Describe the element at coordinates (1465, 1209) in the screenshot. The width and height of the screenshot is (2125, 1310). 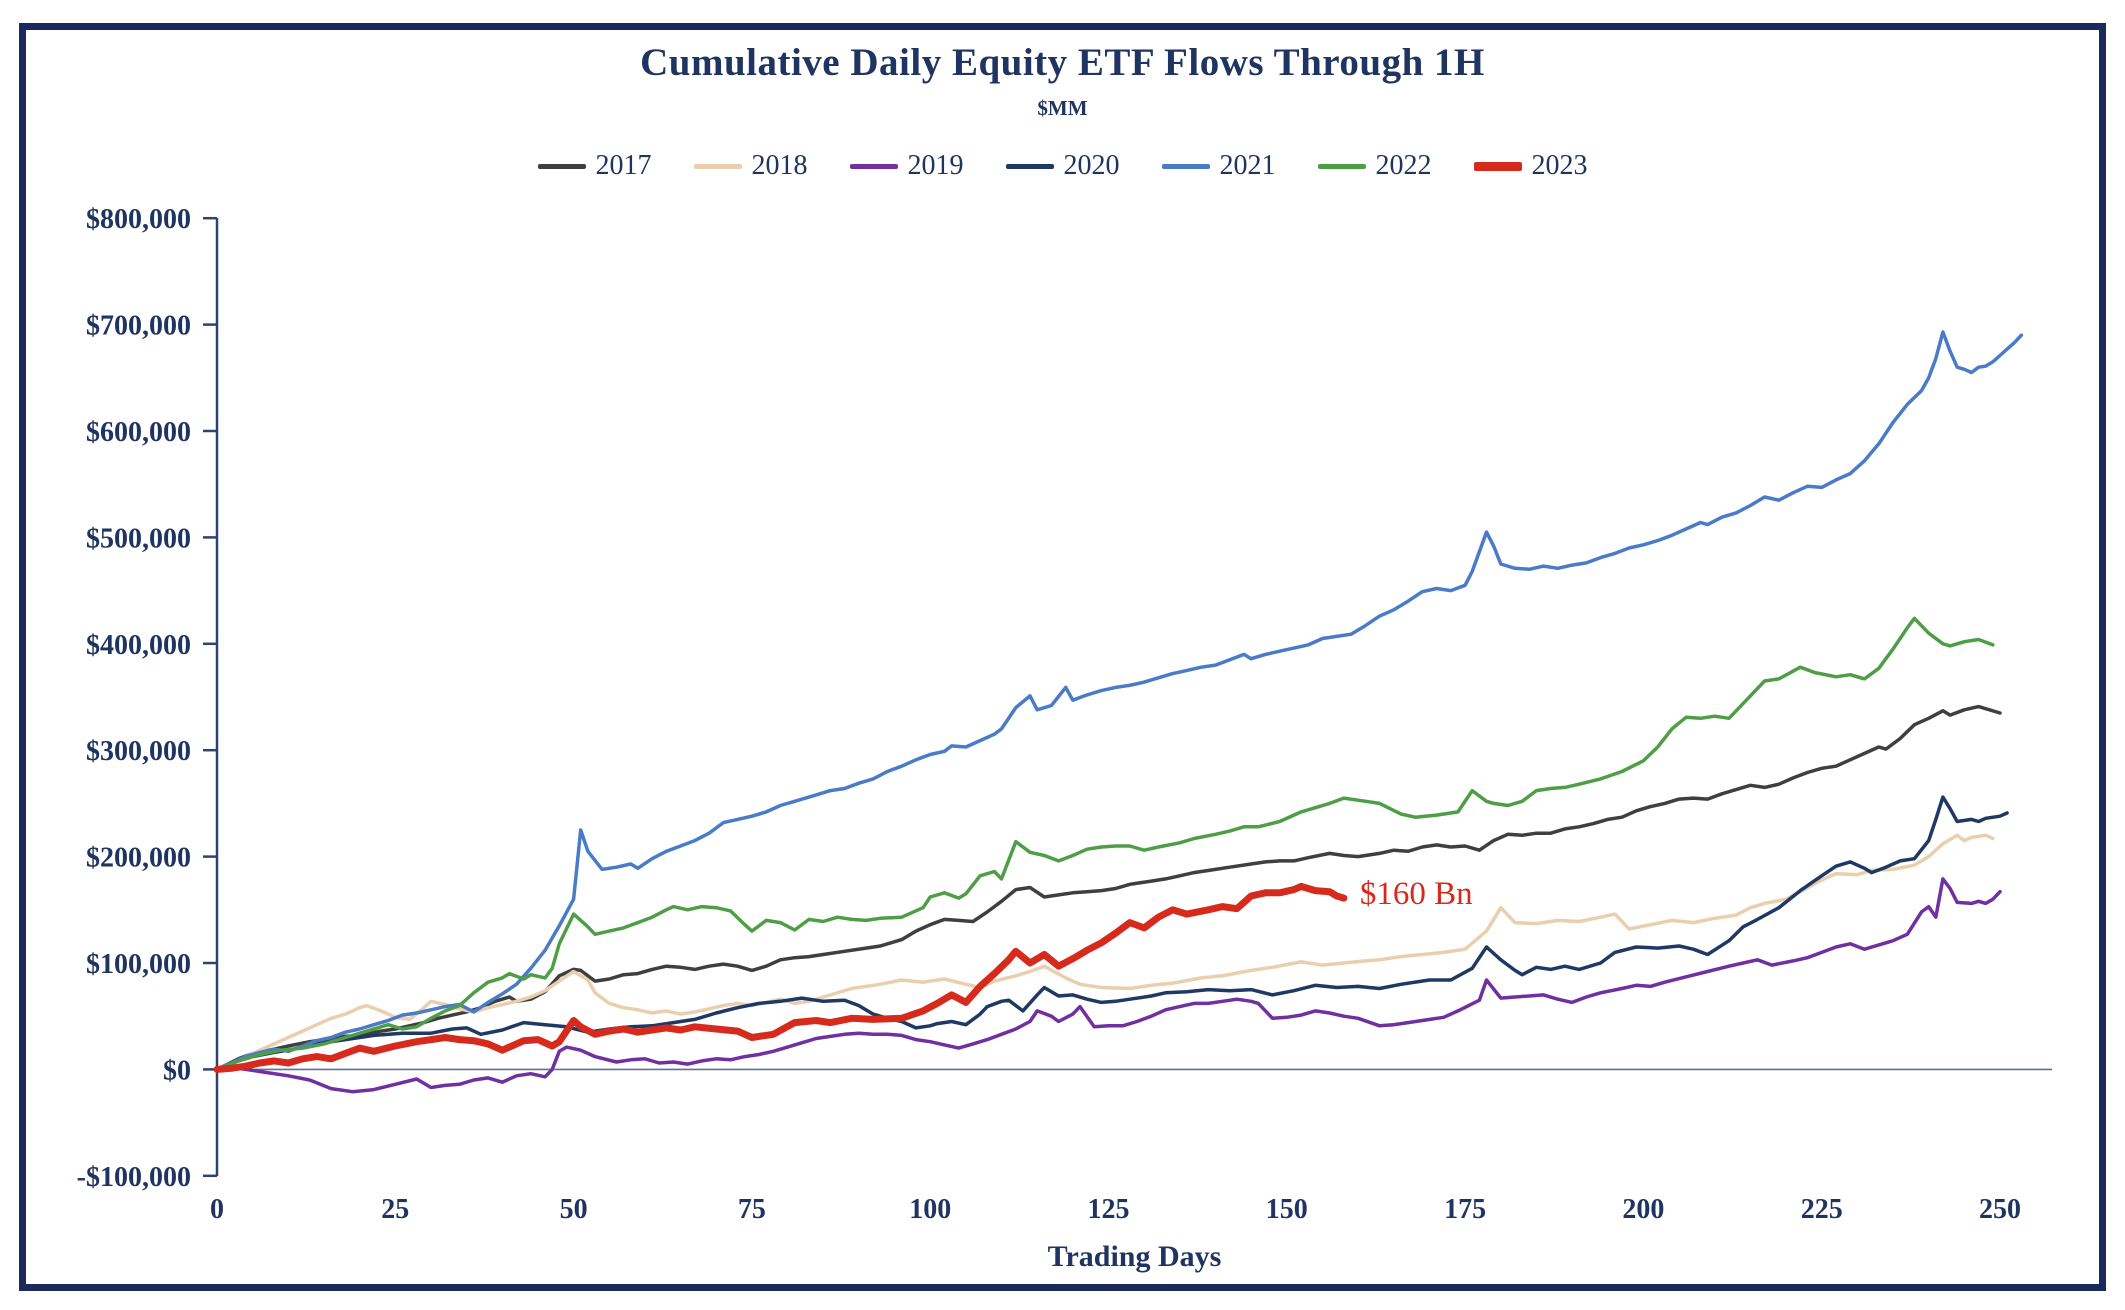
I see `x-tick-label: 175` at that location.